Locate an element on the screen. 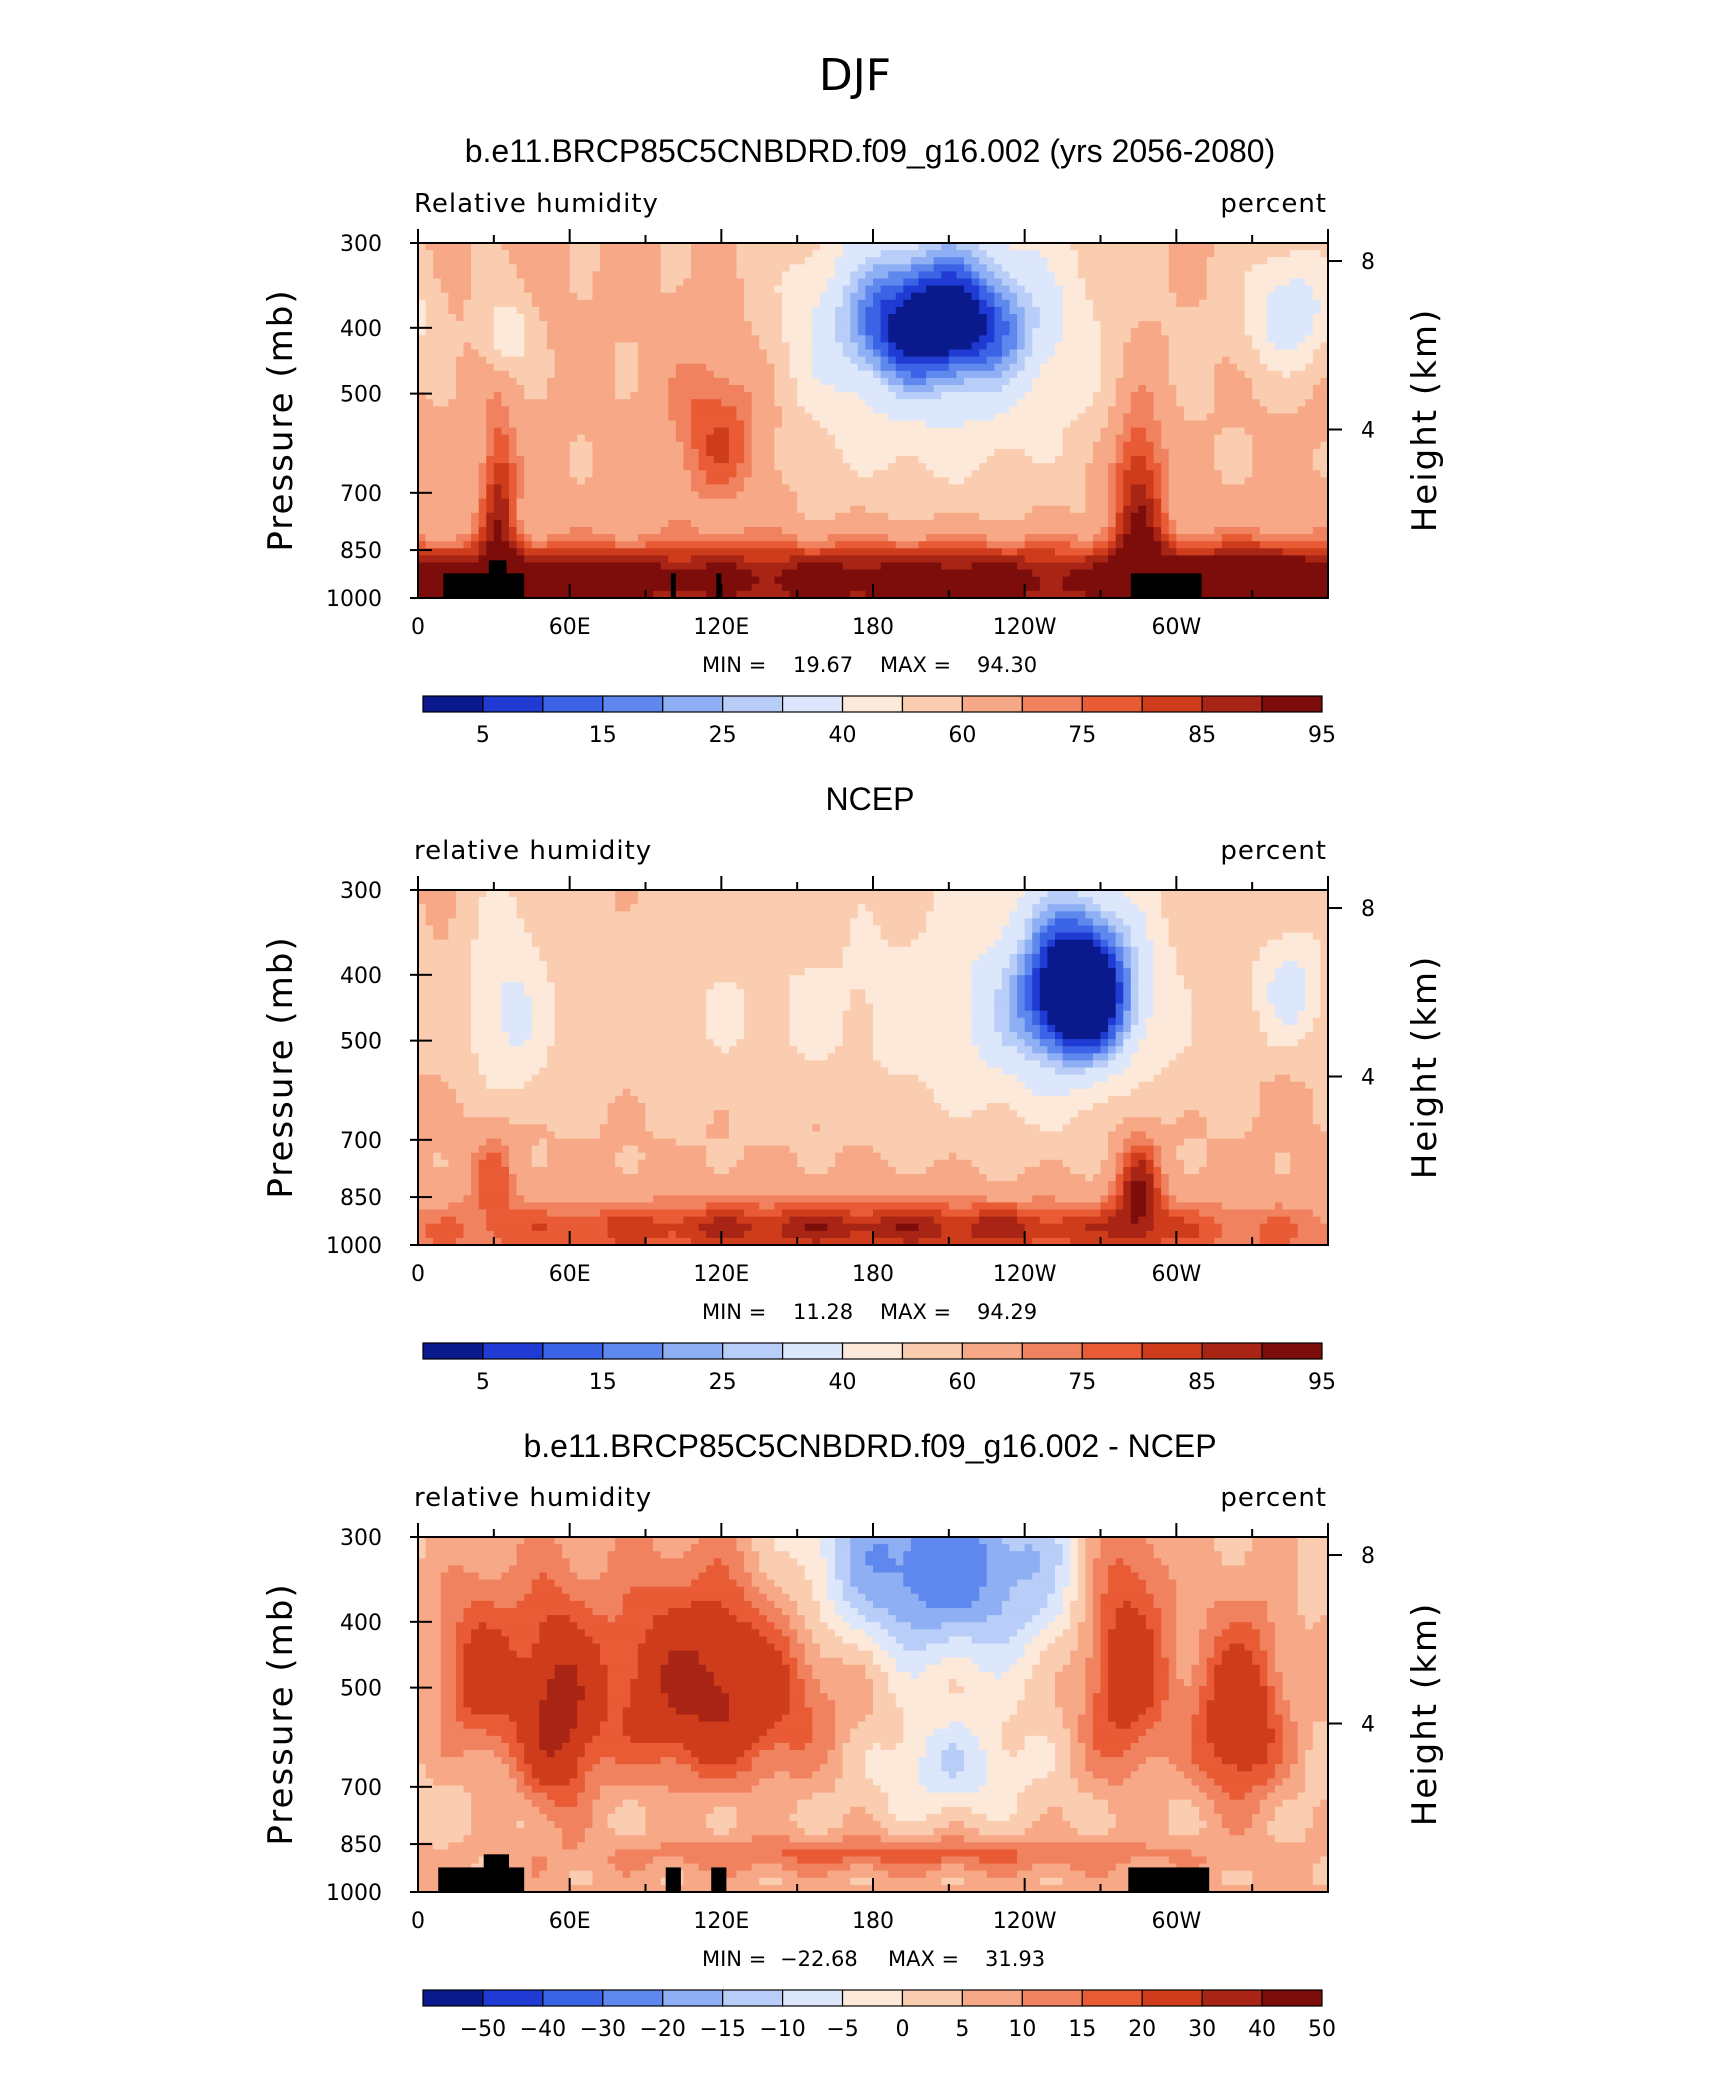 This screenshot has width=1710, height=2078. y-tick-label: 300 is located at coordinates (361, 1538).